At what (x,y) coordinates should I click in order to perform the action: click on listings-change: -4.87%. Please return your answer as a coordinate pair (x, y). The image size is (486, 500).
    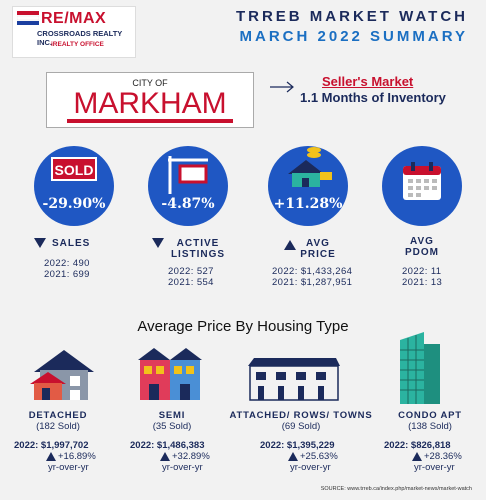
    Looking at the image, I should click on (188, 204).